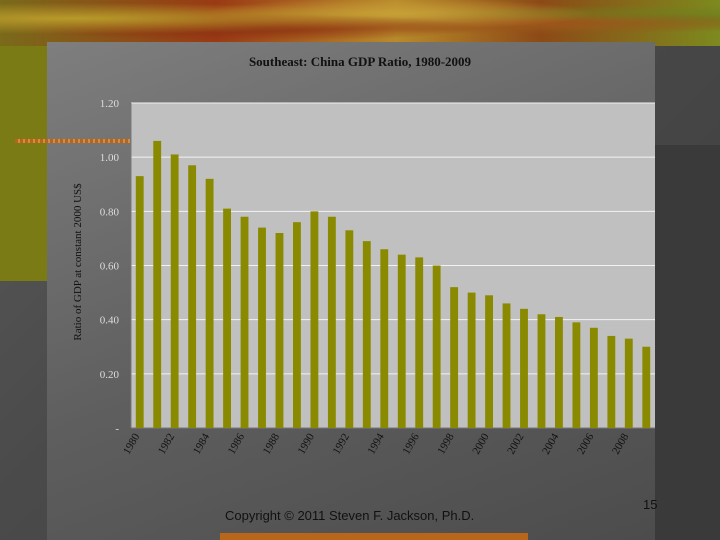 The width and height of the screenshot is (720, 540). I want to click on x-tick-label: 1988, so click(272, 443).